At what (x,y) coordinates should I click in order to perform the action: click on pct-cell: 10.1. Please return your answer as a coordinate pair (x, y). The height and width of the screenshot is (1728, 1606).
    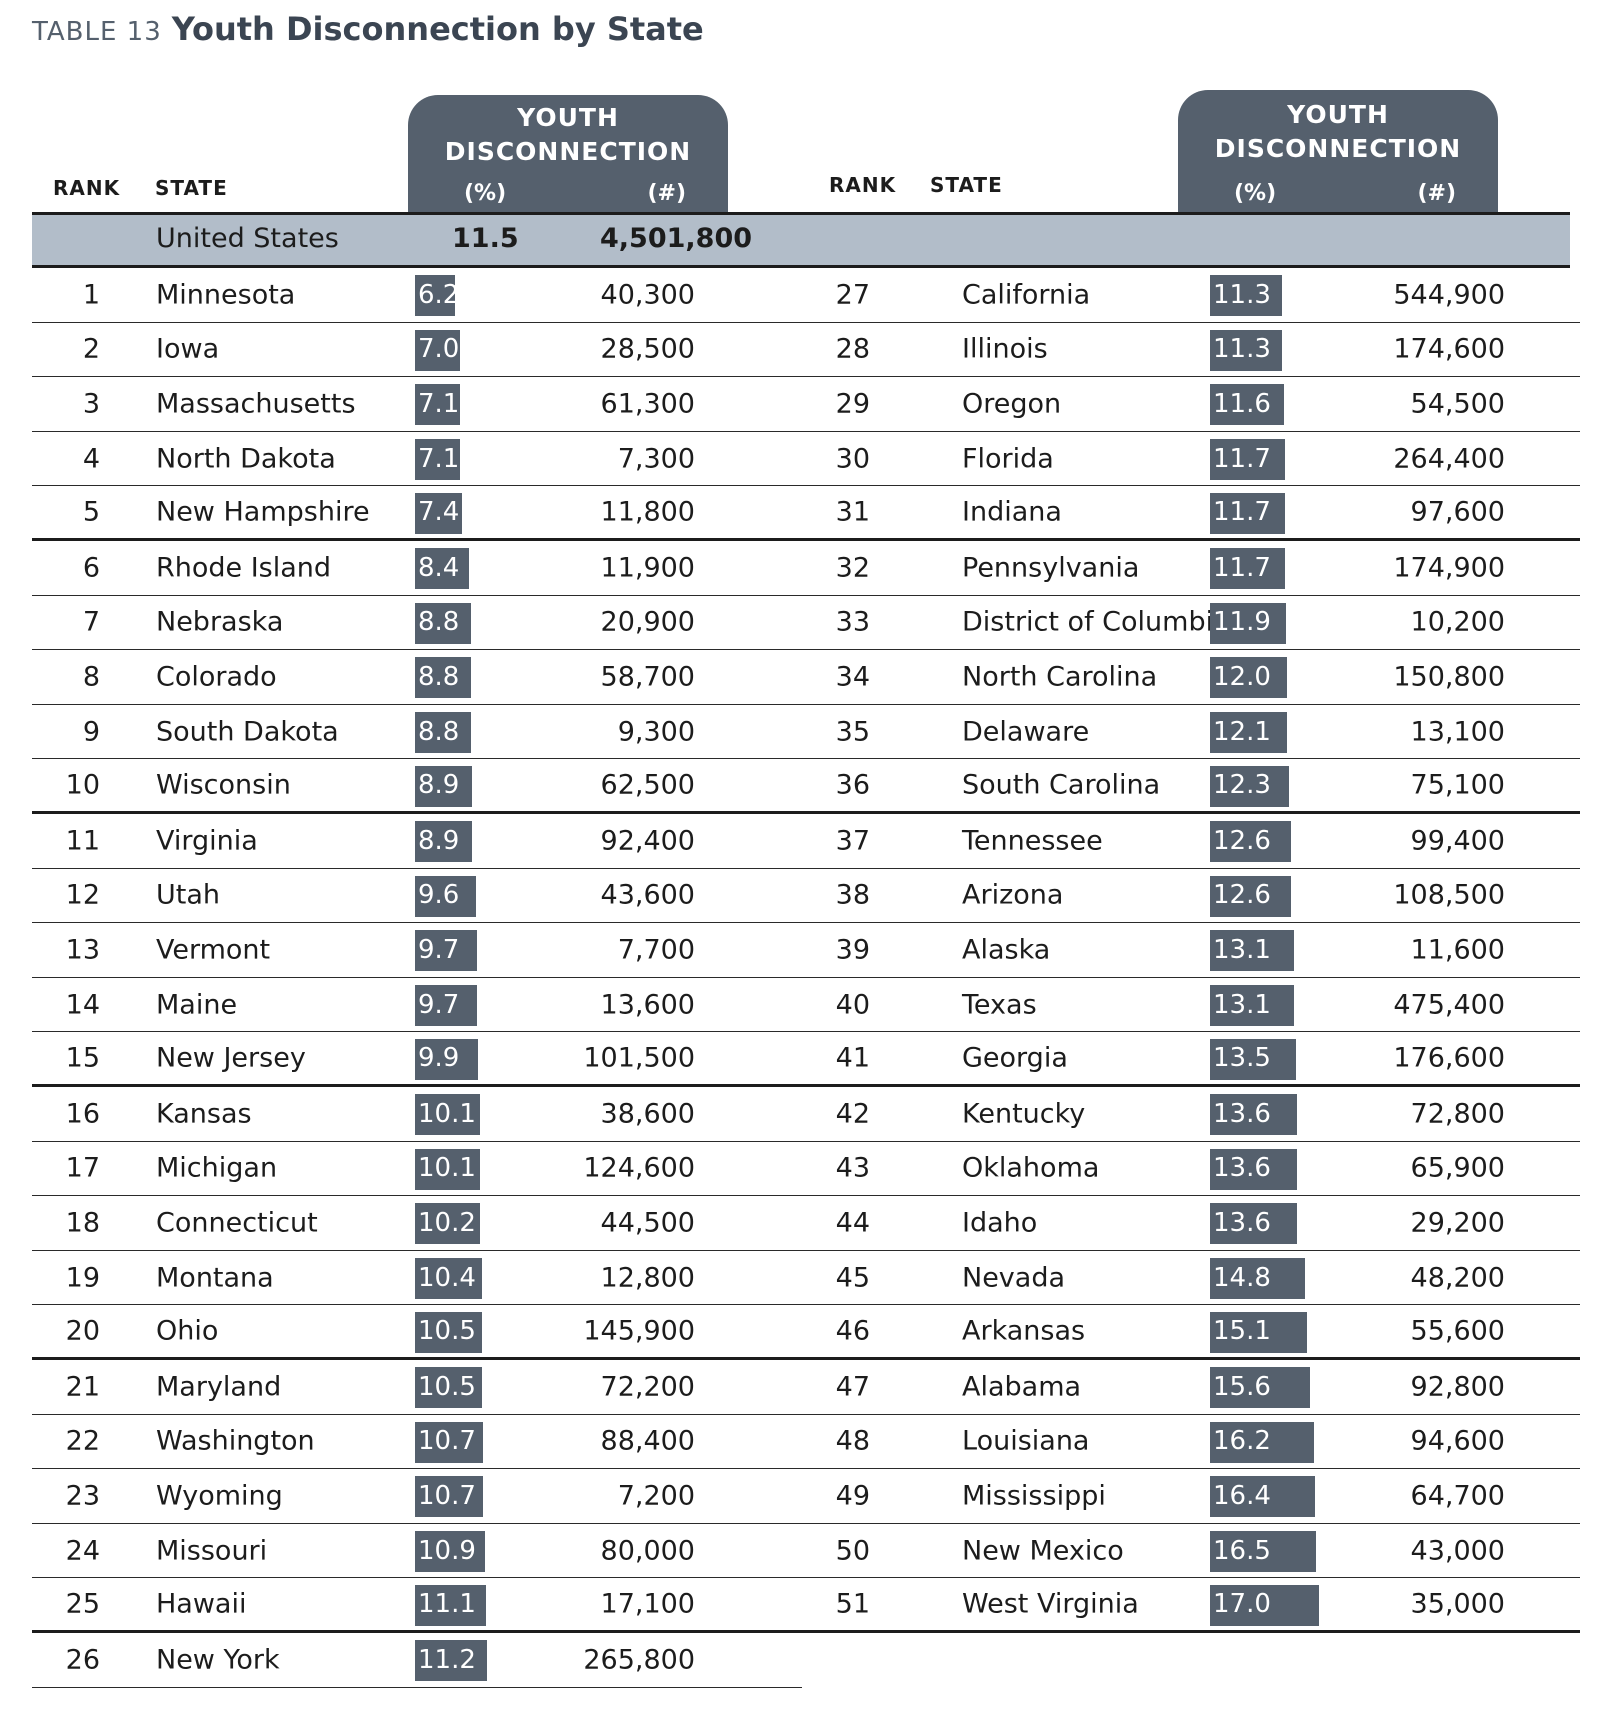
    Looking at the image, I should click on (447, 1113).